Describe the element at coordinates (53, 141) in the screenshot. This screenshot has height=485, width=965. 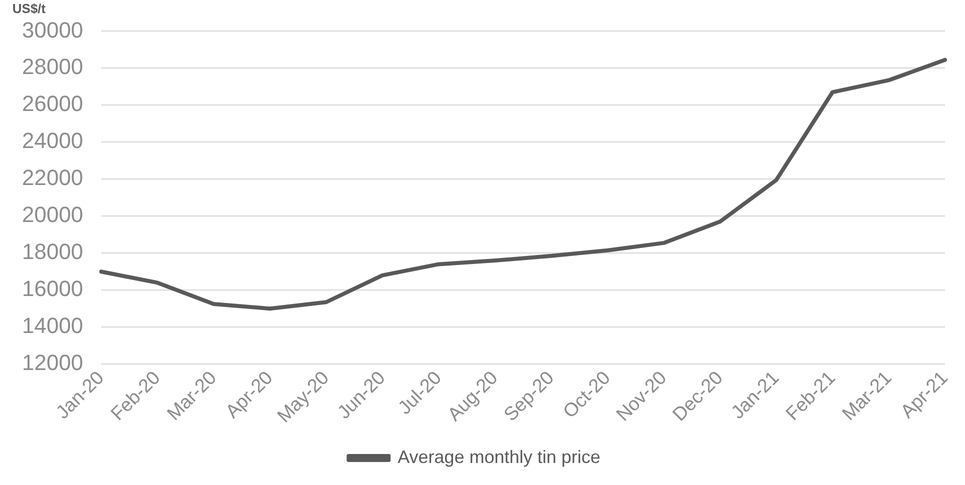
I see `y-tick-label: 24000` at that location.